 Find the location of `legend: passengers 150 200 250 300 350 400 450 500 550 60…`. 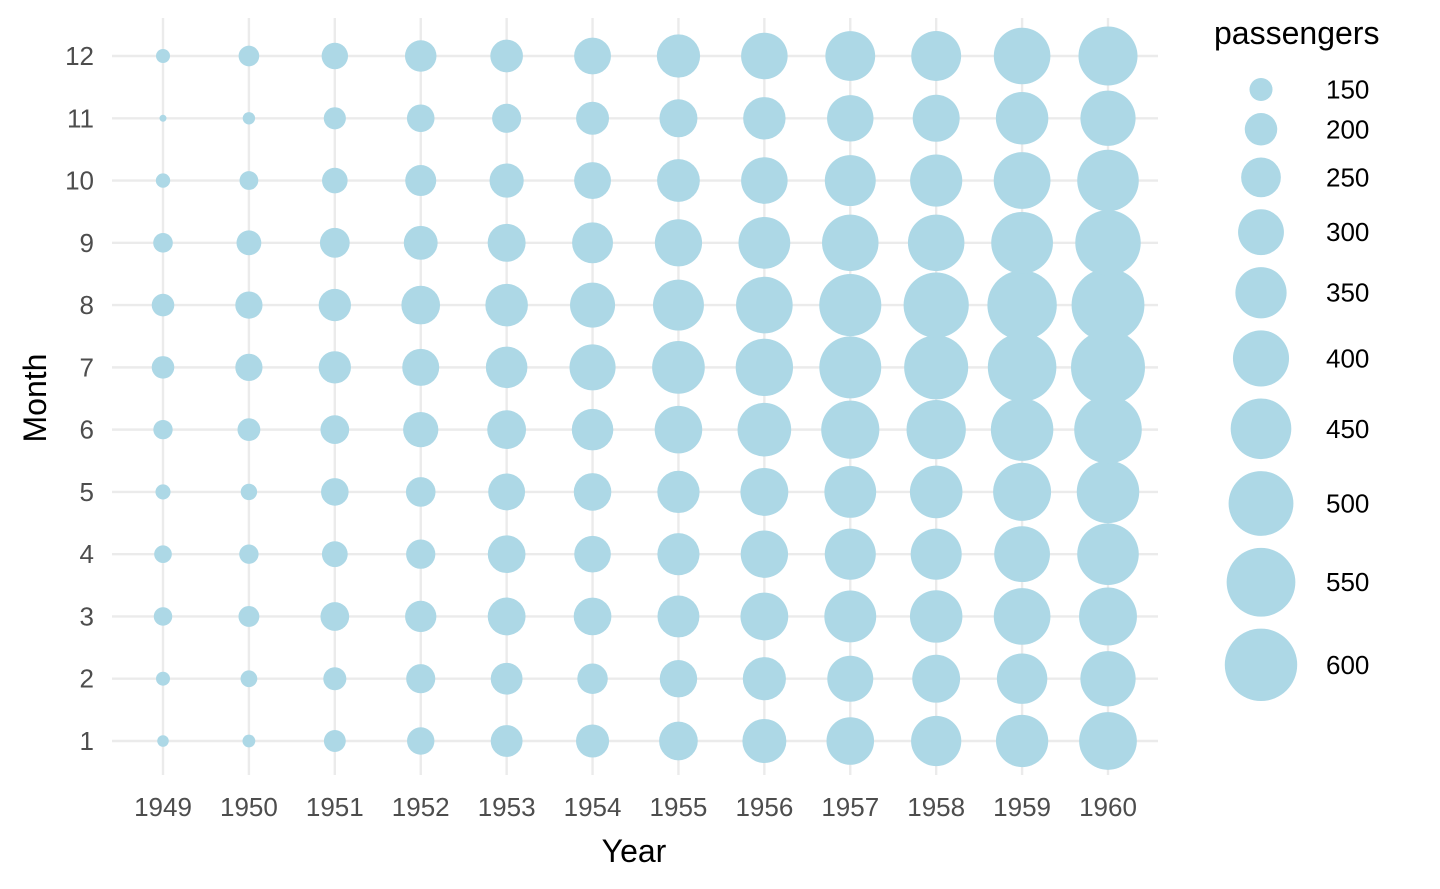

legend: passengers 150 200 250 300 350 400 450 500 550 60… is located at coordinates (1296, 358).